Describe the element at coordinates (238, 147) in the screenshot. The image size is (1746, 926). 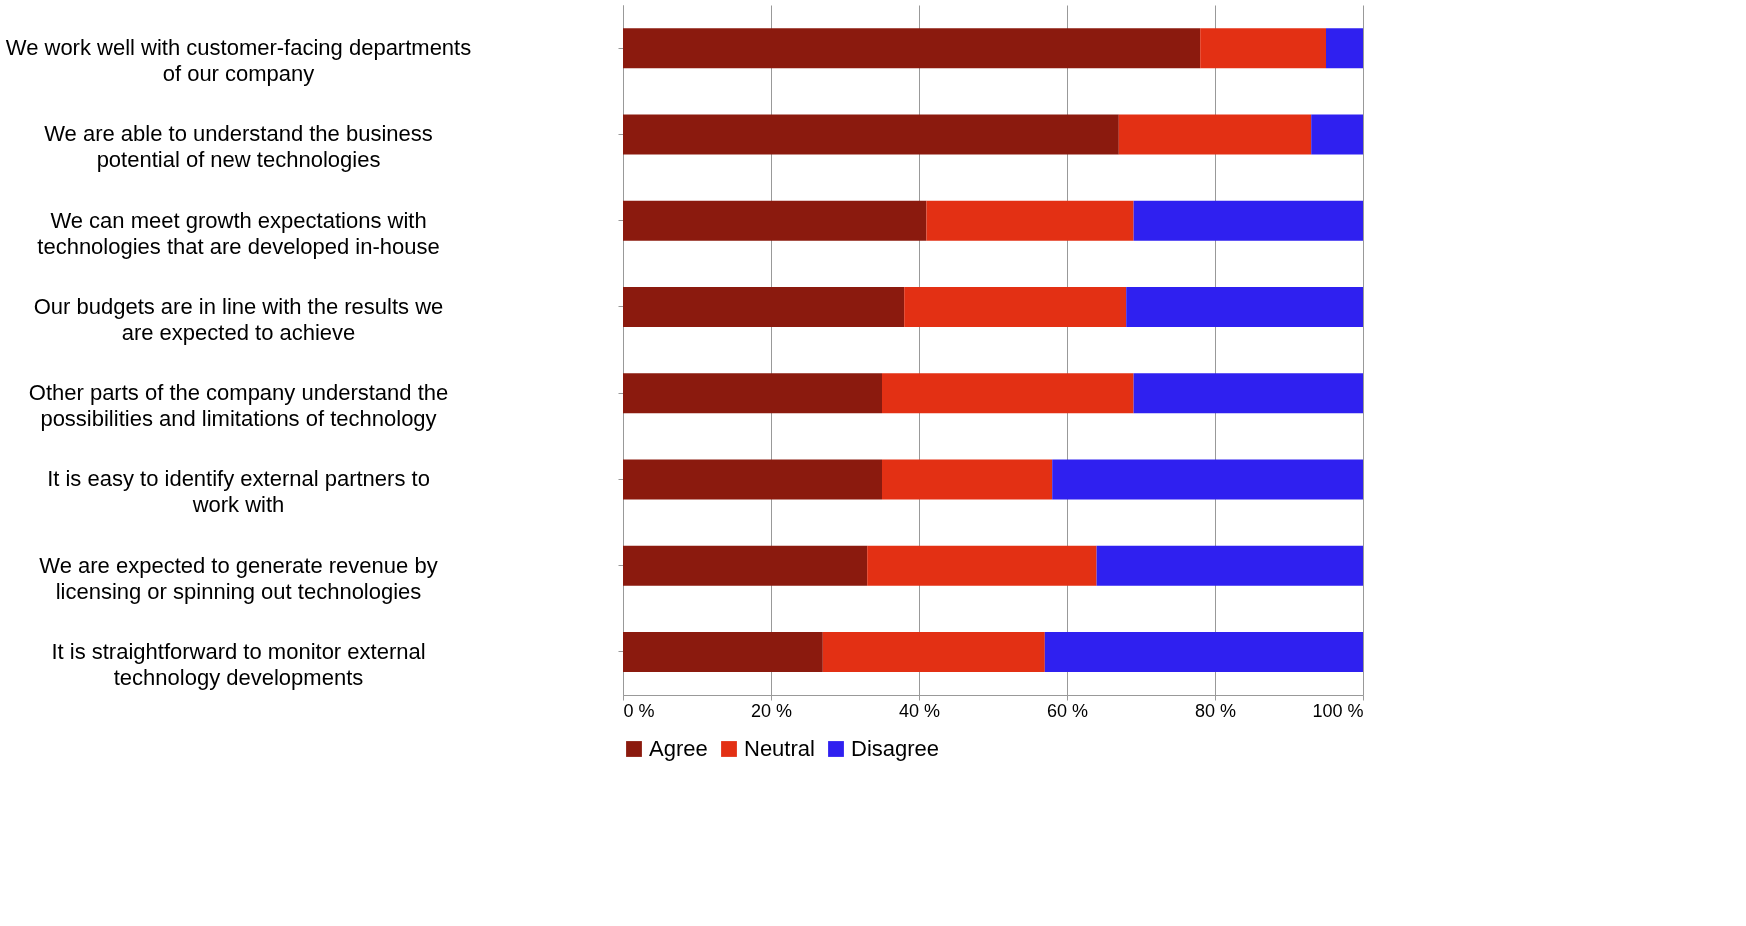
I see `y-tick-label: We are able to understand the business potential of new technologies` at that location.